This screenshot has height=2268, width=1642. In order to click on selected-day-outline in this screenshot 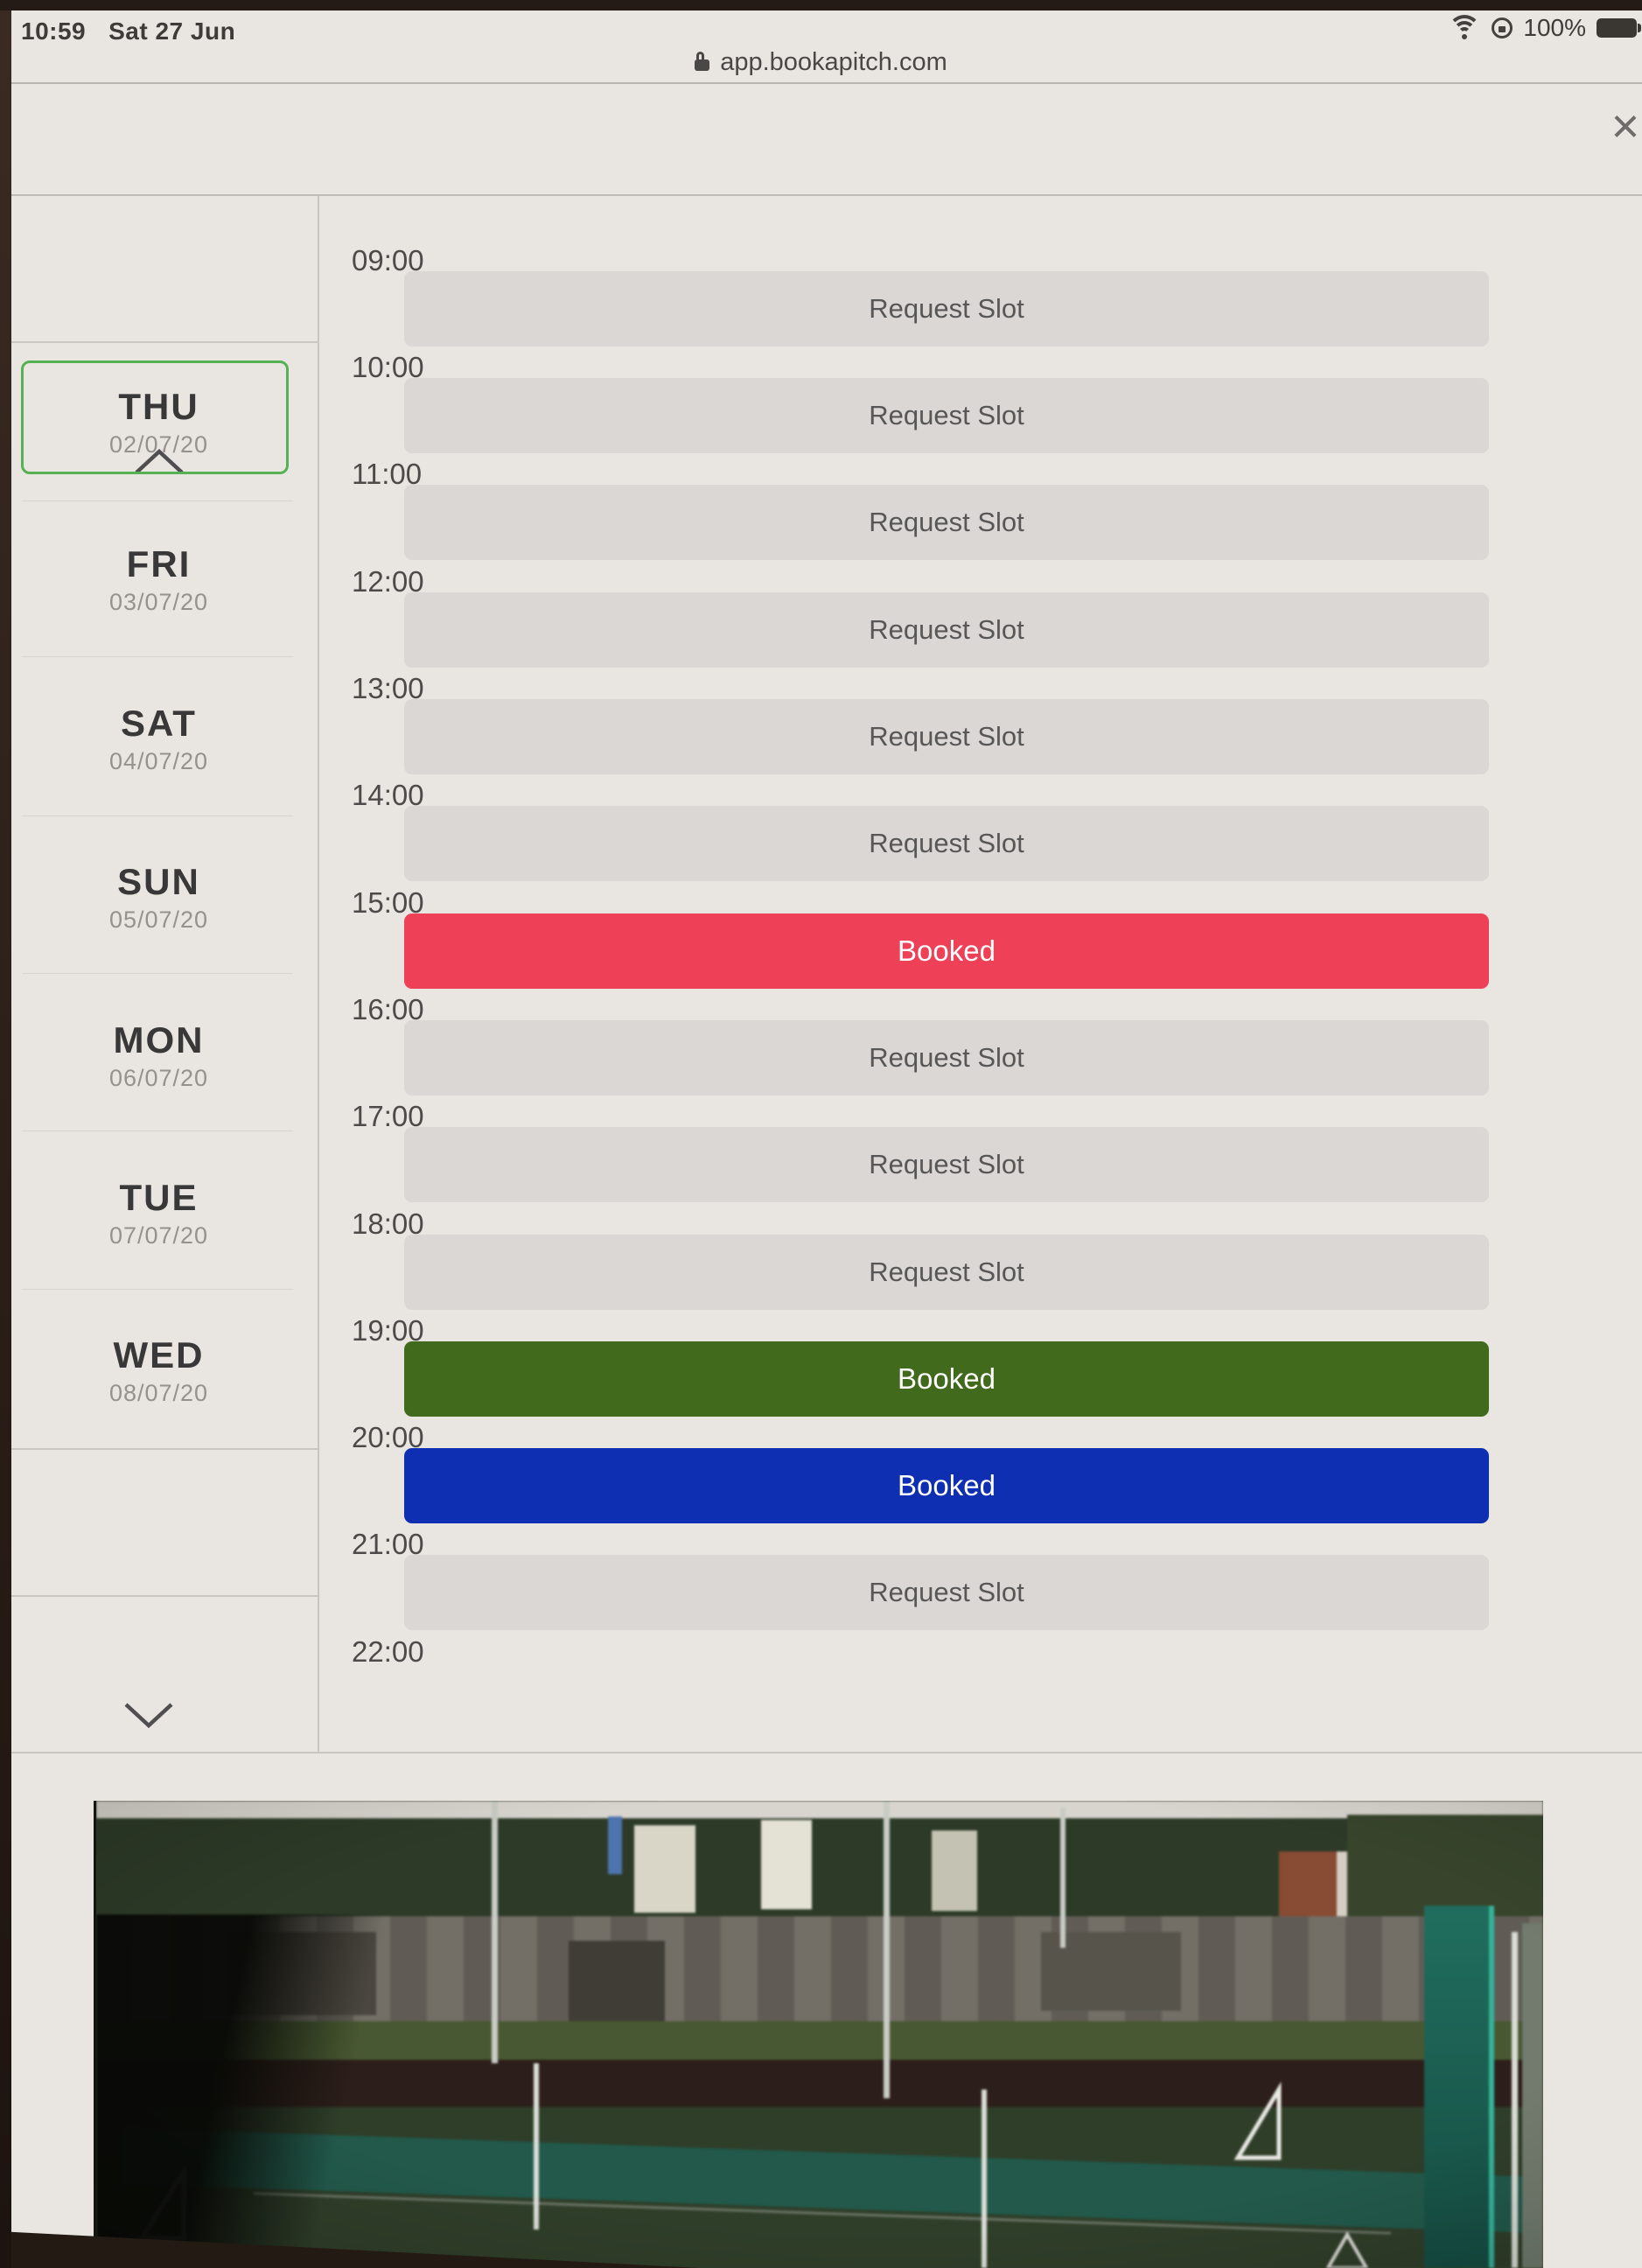, I will do `click(155, 417)`.